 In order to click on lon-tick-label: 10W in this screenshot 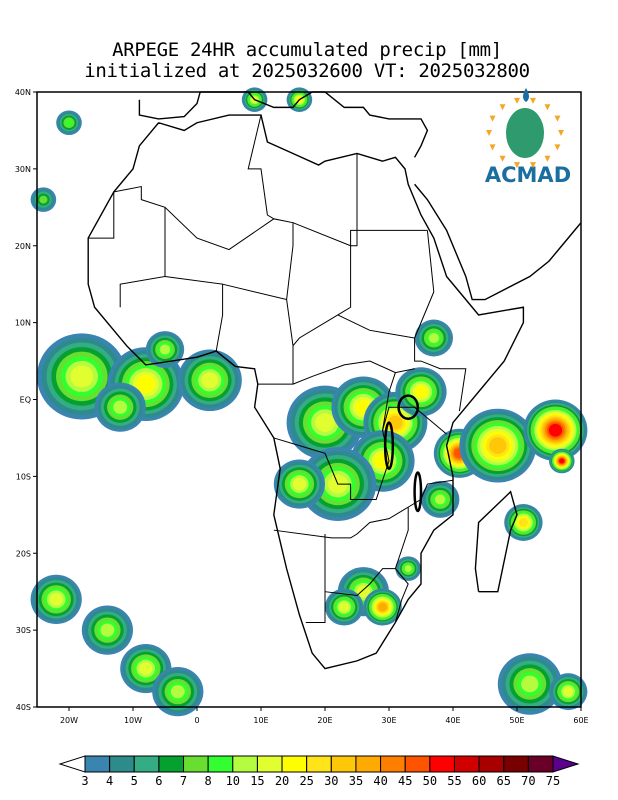, I will do `click(133, 720)`.